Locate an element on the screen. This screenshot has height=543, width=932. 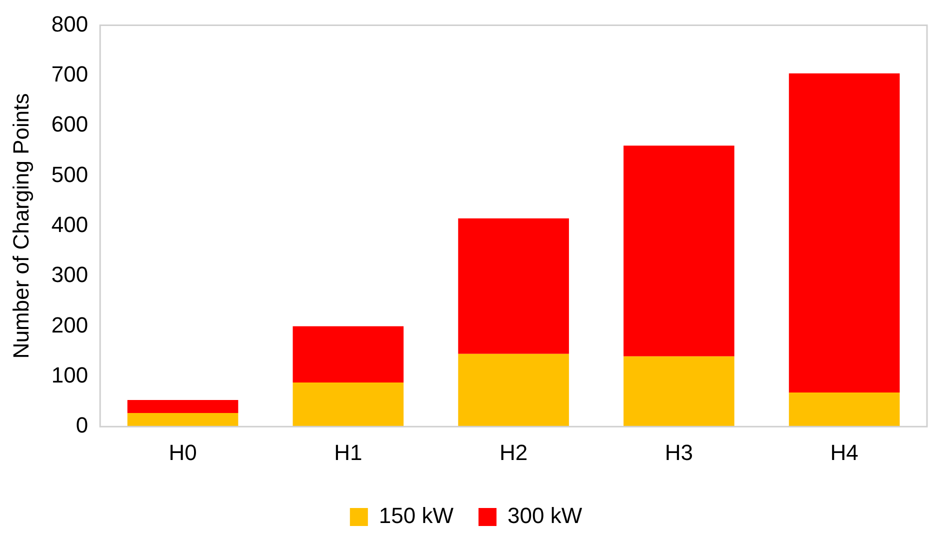
x-tick-label: H0 is located at coordinates (182, 452).